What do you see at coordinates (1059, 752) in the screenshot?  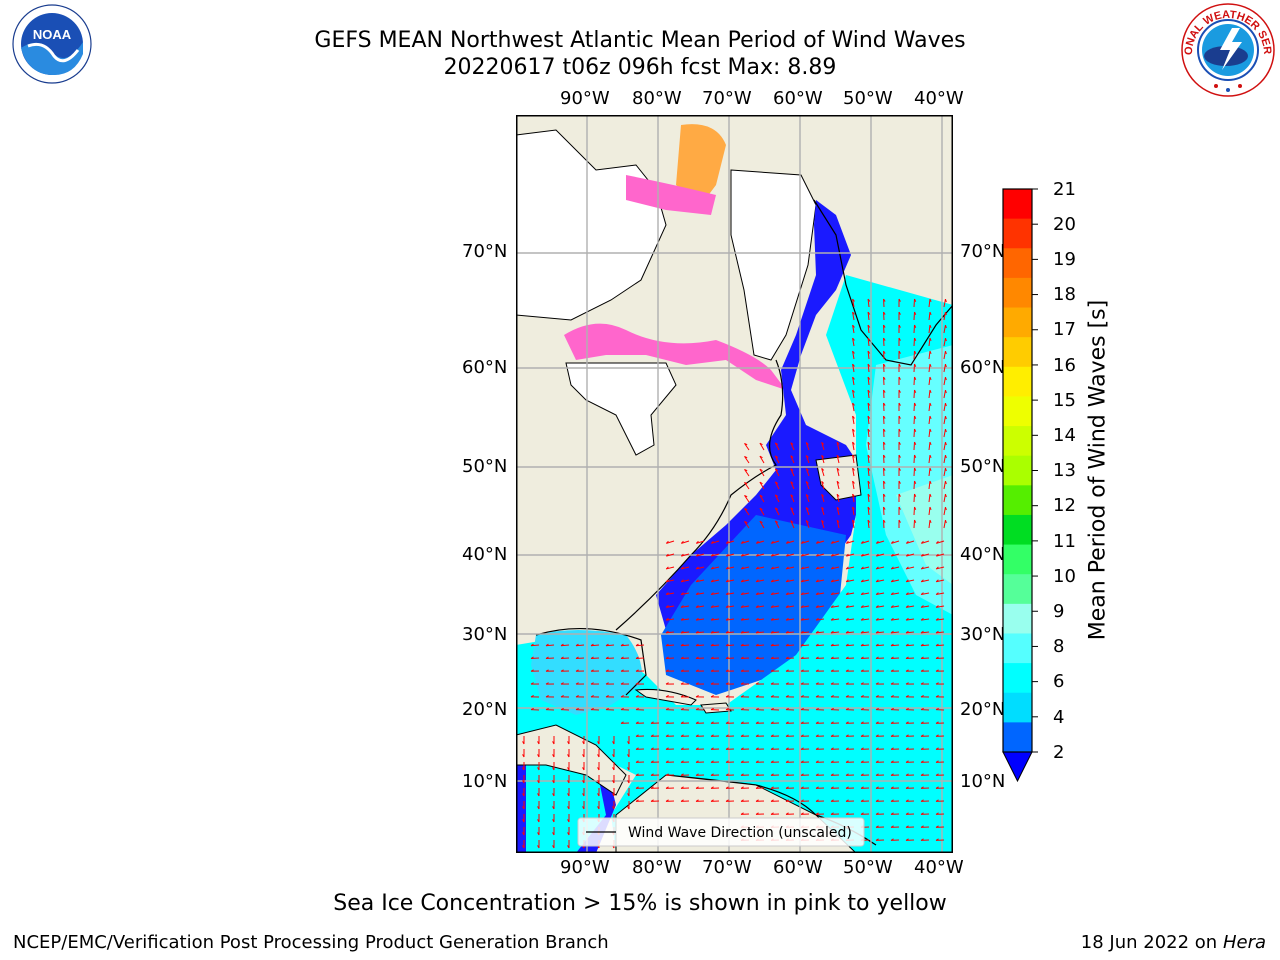 I see `colorbar-tick-2: 2` at bounding box center [1059, 752].